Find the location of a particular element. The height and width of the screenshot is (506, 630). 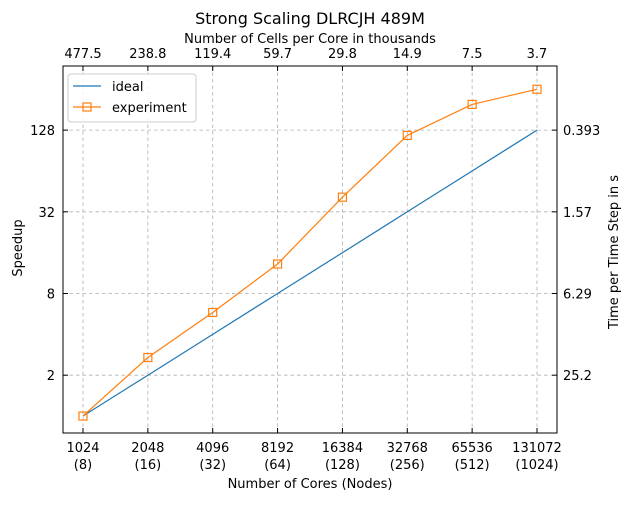

x-tick-sublabel: (8) is located at coordinates (83, 465).